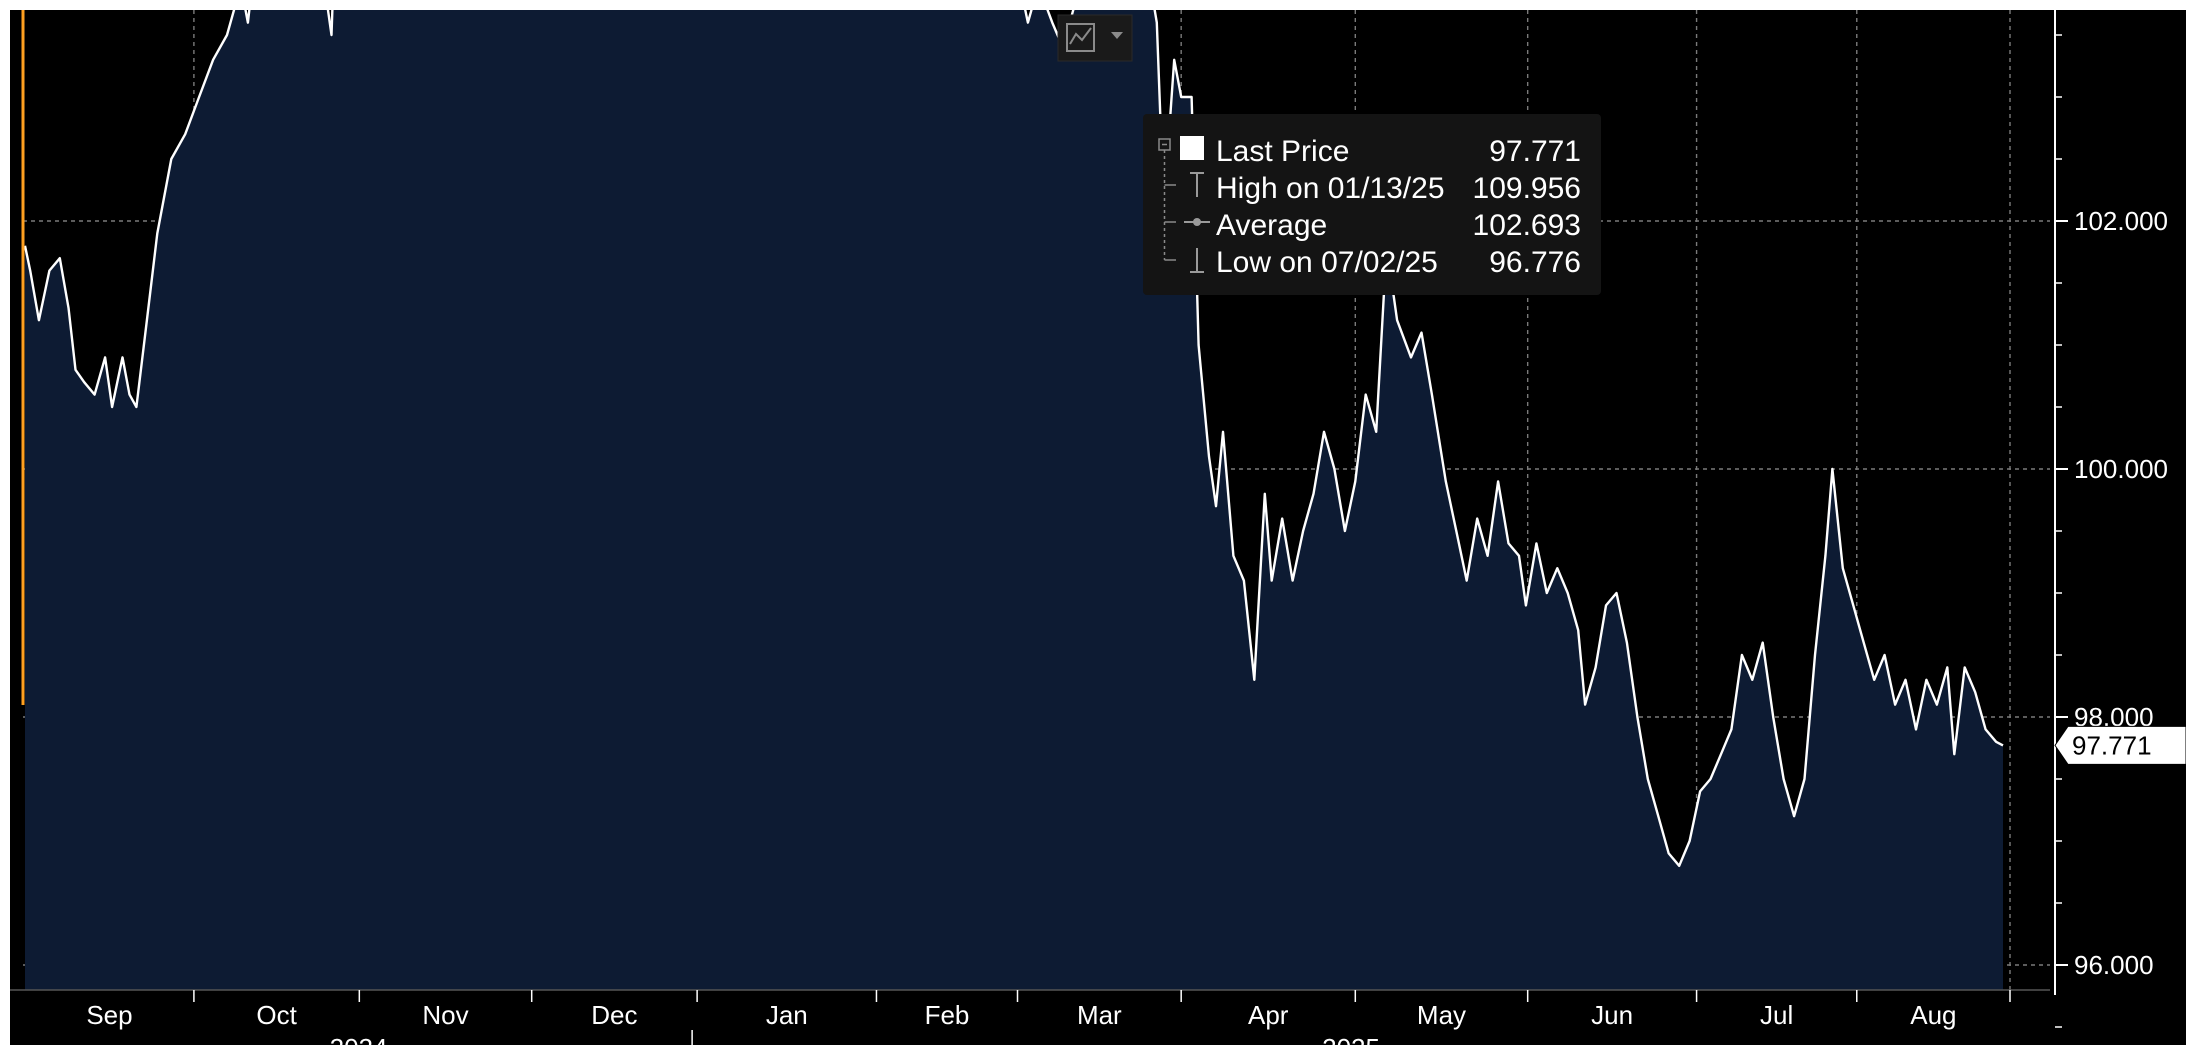 This screenshot has width=2186, height=1058. I want to click on x-tick-label: Feb, so click(947, 1015).